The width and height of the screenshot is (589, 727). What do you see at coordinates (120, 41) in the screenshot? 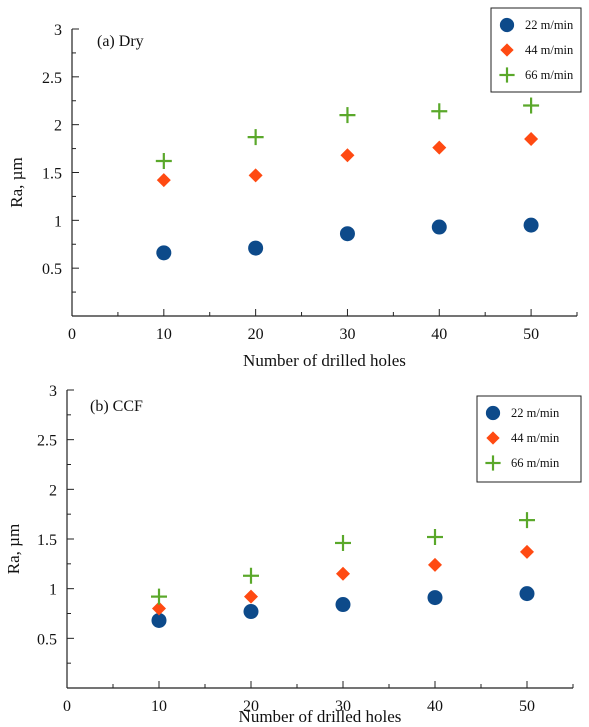
I see `panel-label: (a) Dry` at bounding box center [120, 41].